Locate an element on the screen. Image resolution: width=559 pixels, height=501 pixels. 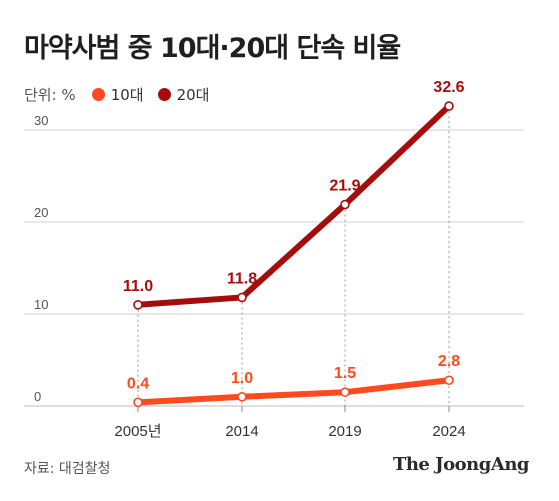
brand-logo: The JoongAng is located at coordinates (461, 464).